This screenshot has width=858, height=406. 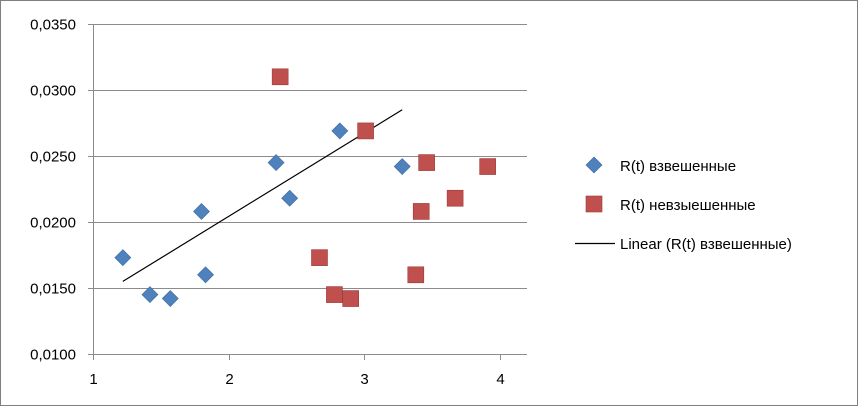 What do you see at coordinates (500, 379) in the screenshot?
I see `x-tick-label: 4` at bounding box center [500, 379].